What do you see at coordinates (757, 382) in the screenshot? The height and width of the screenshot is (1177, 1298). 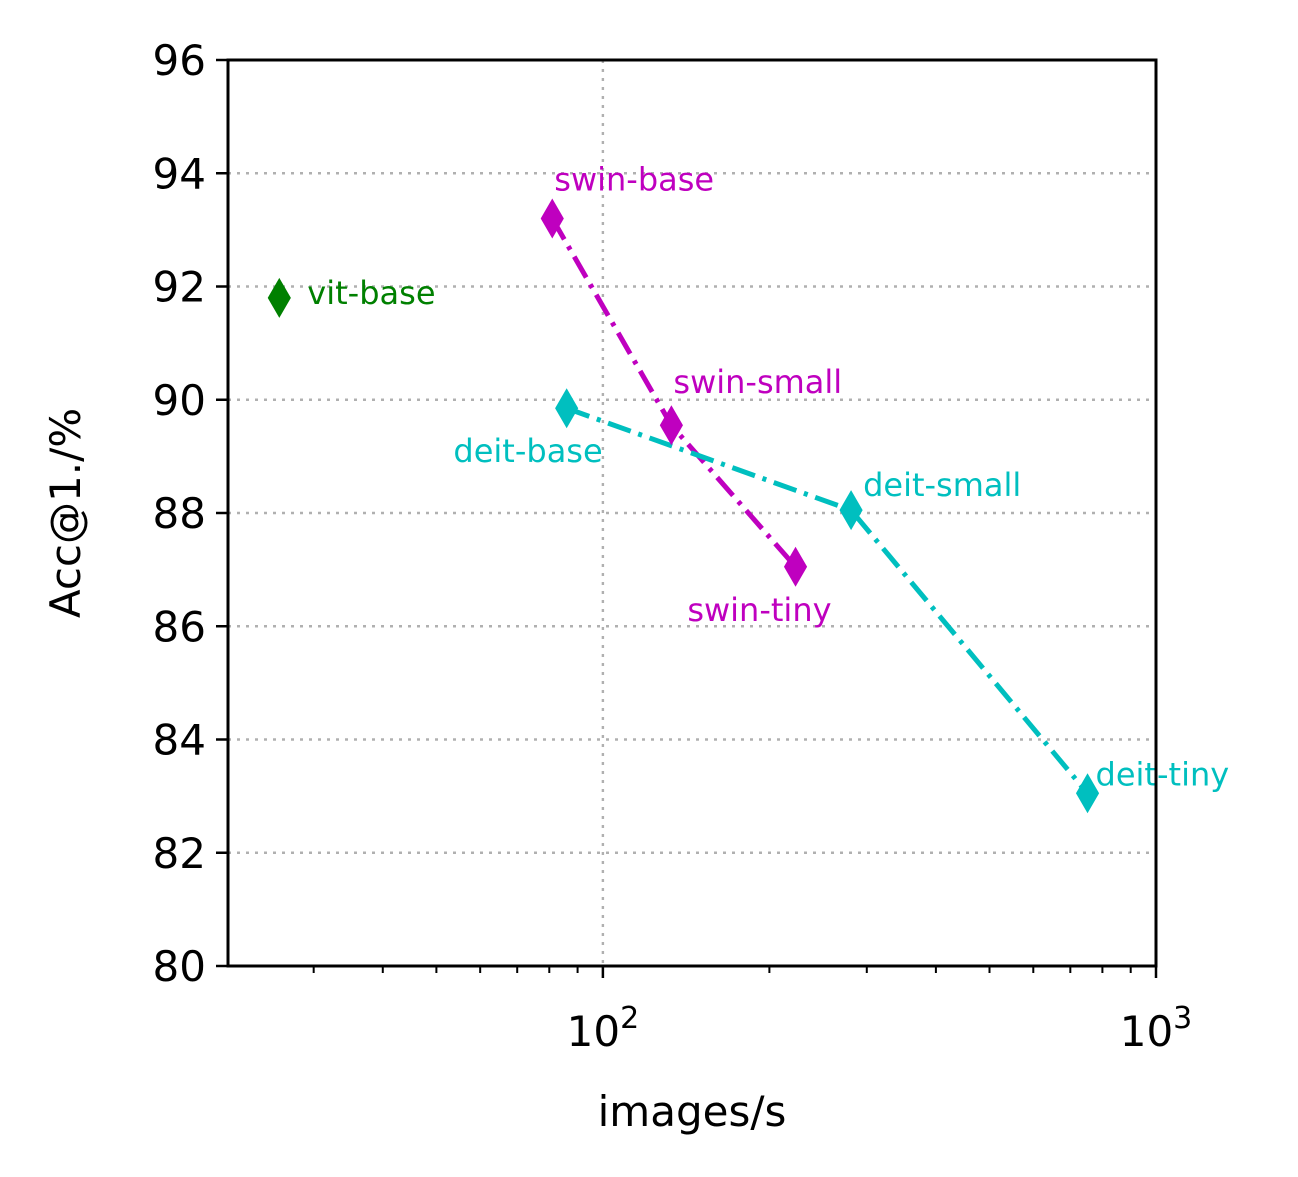 I see `point-label: swin-small` at bounding box center [757, 382].